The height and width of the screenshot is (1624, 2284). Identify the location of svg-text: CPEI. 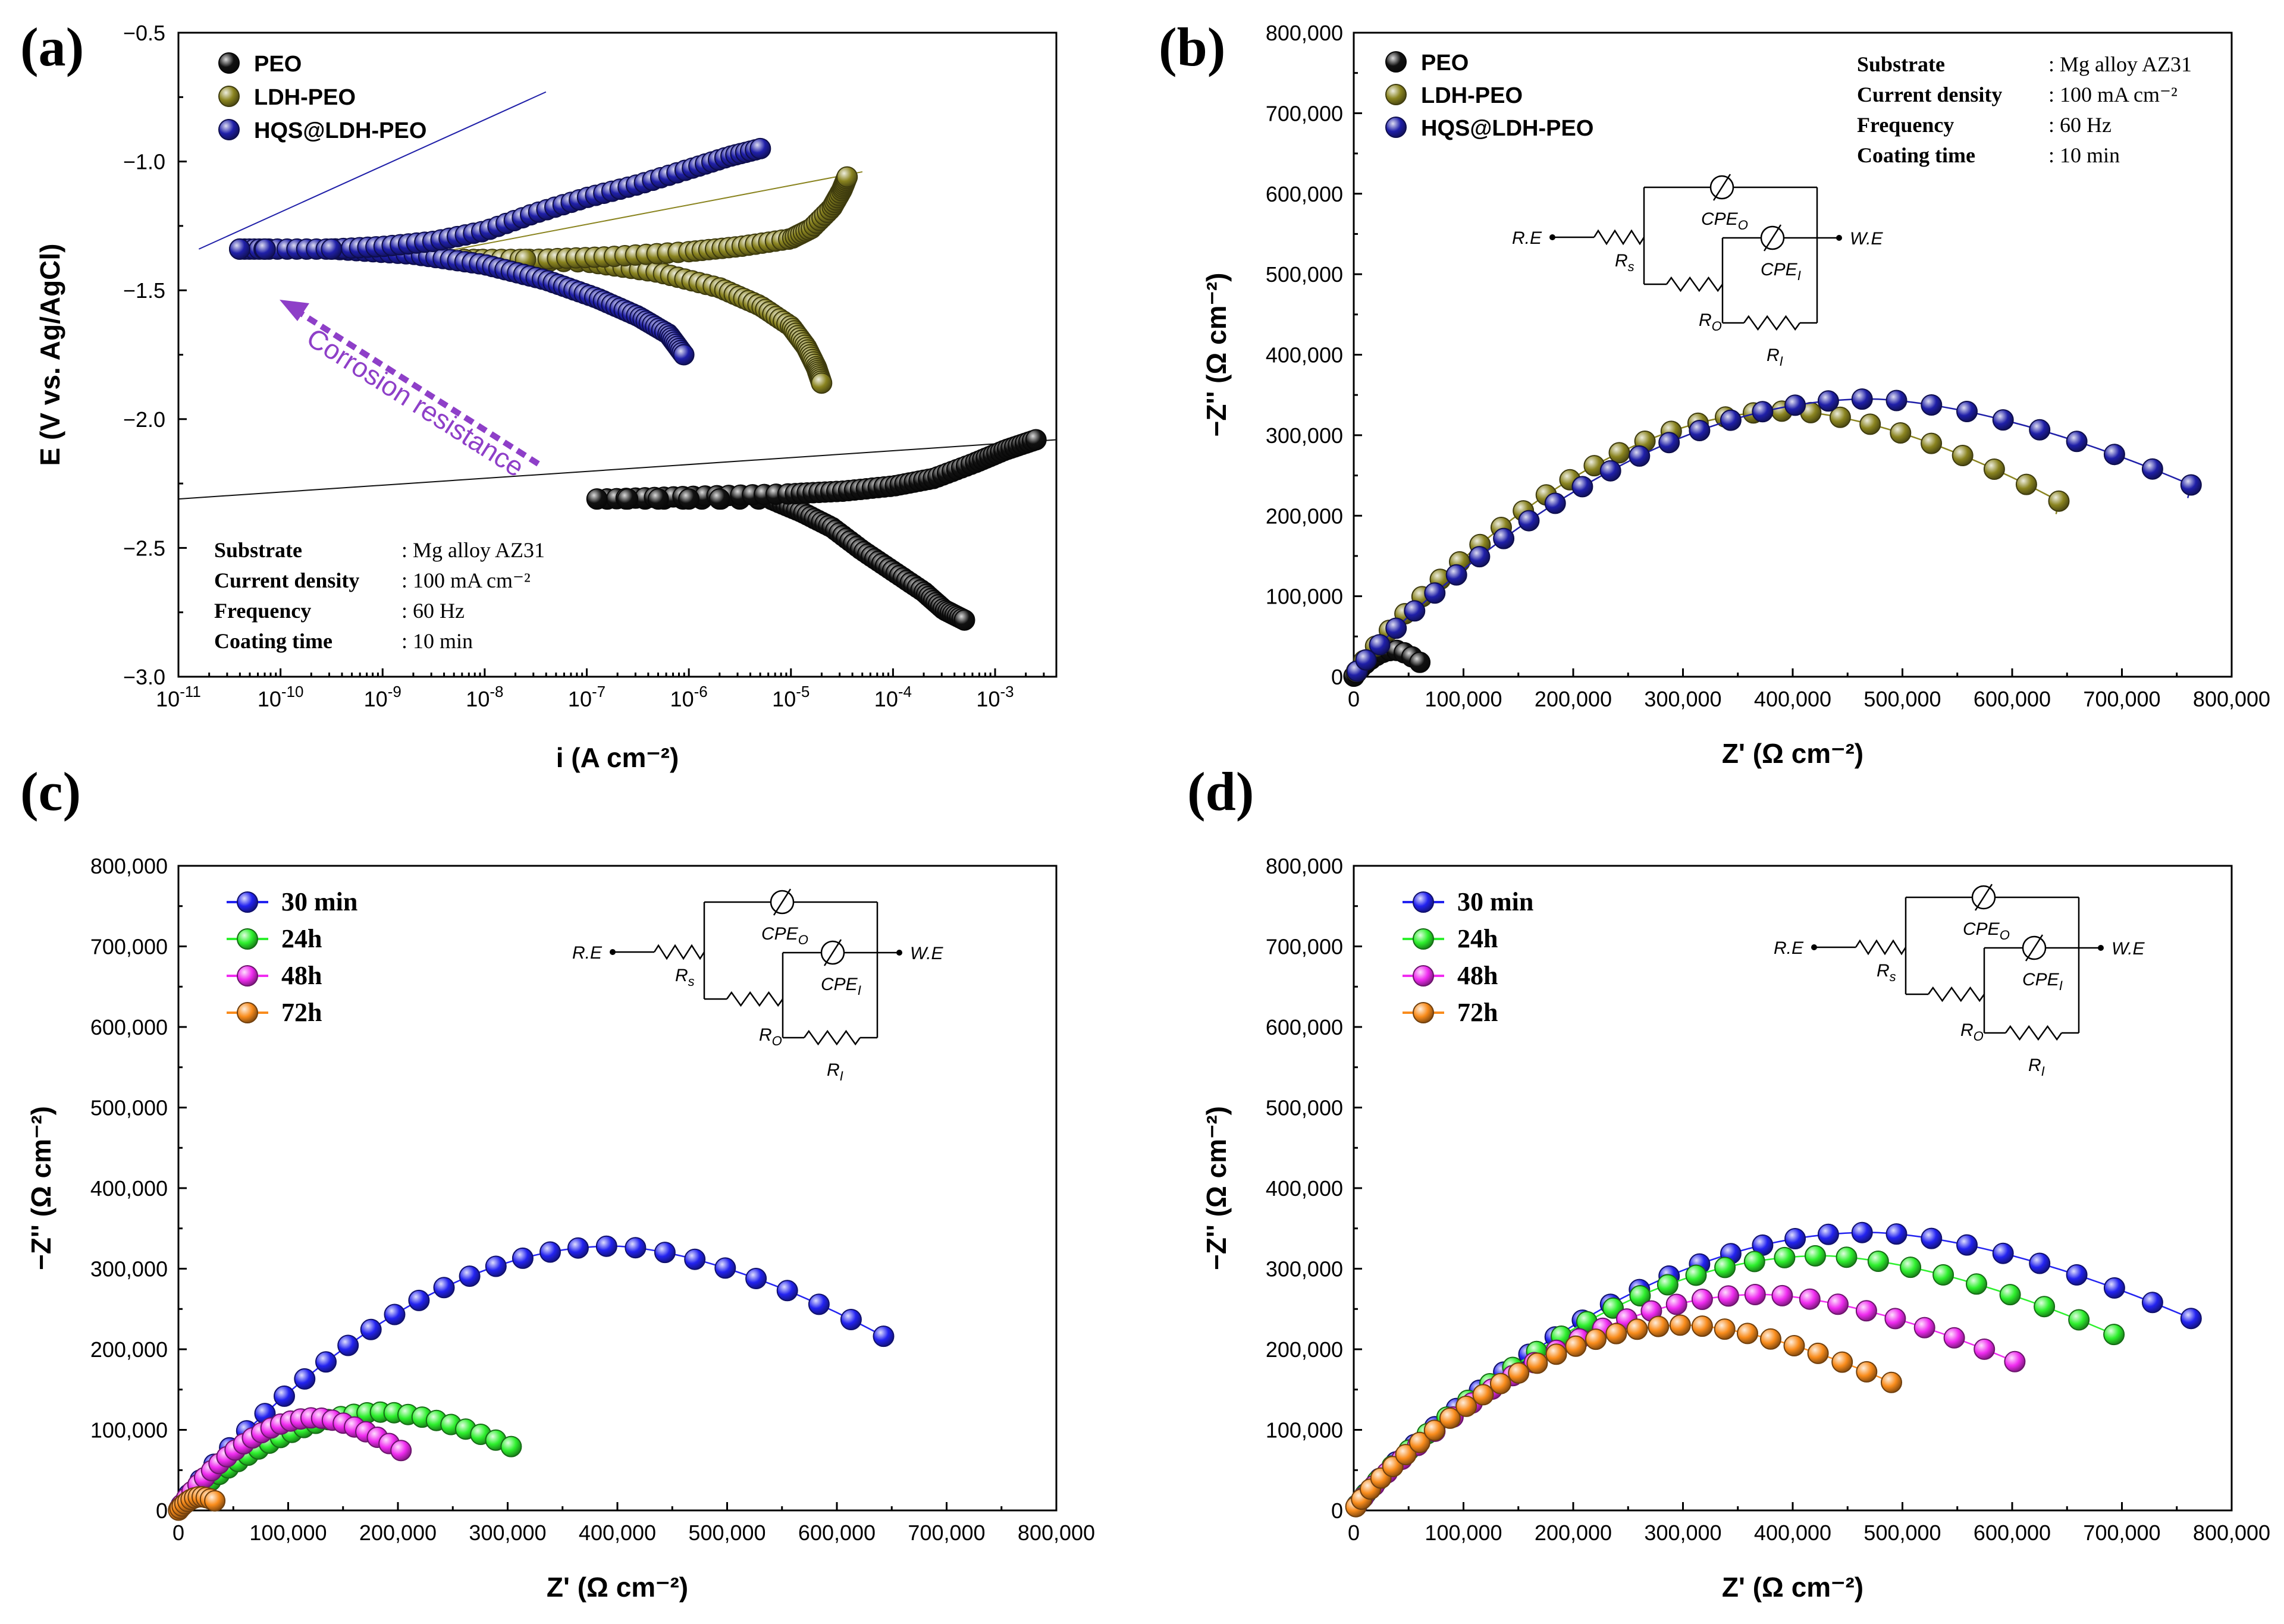
(2043, 981).